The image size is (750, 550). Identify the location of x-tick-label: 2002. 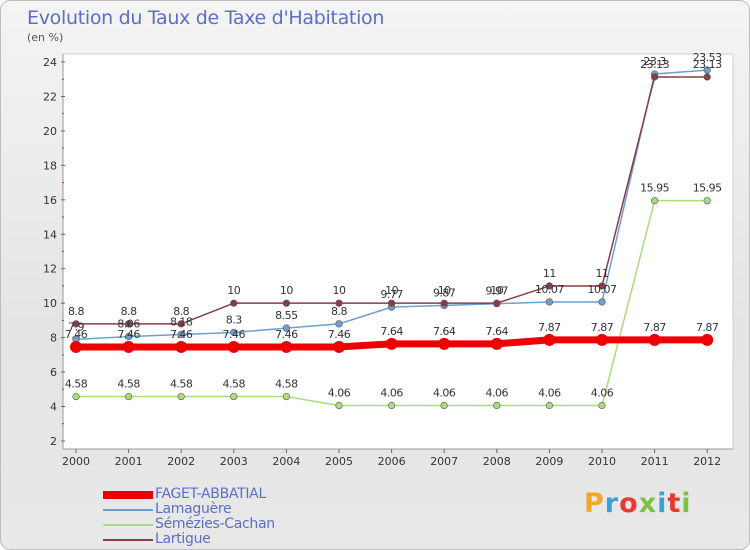
(181, 461).